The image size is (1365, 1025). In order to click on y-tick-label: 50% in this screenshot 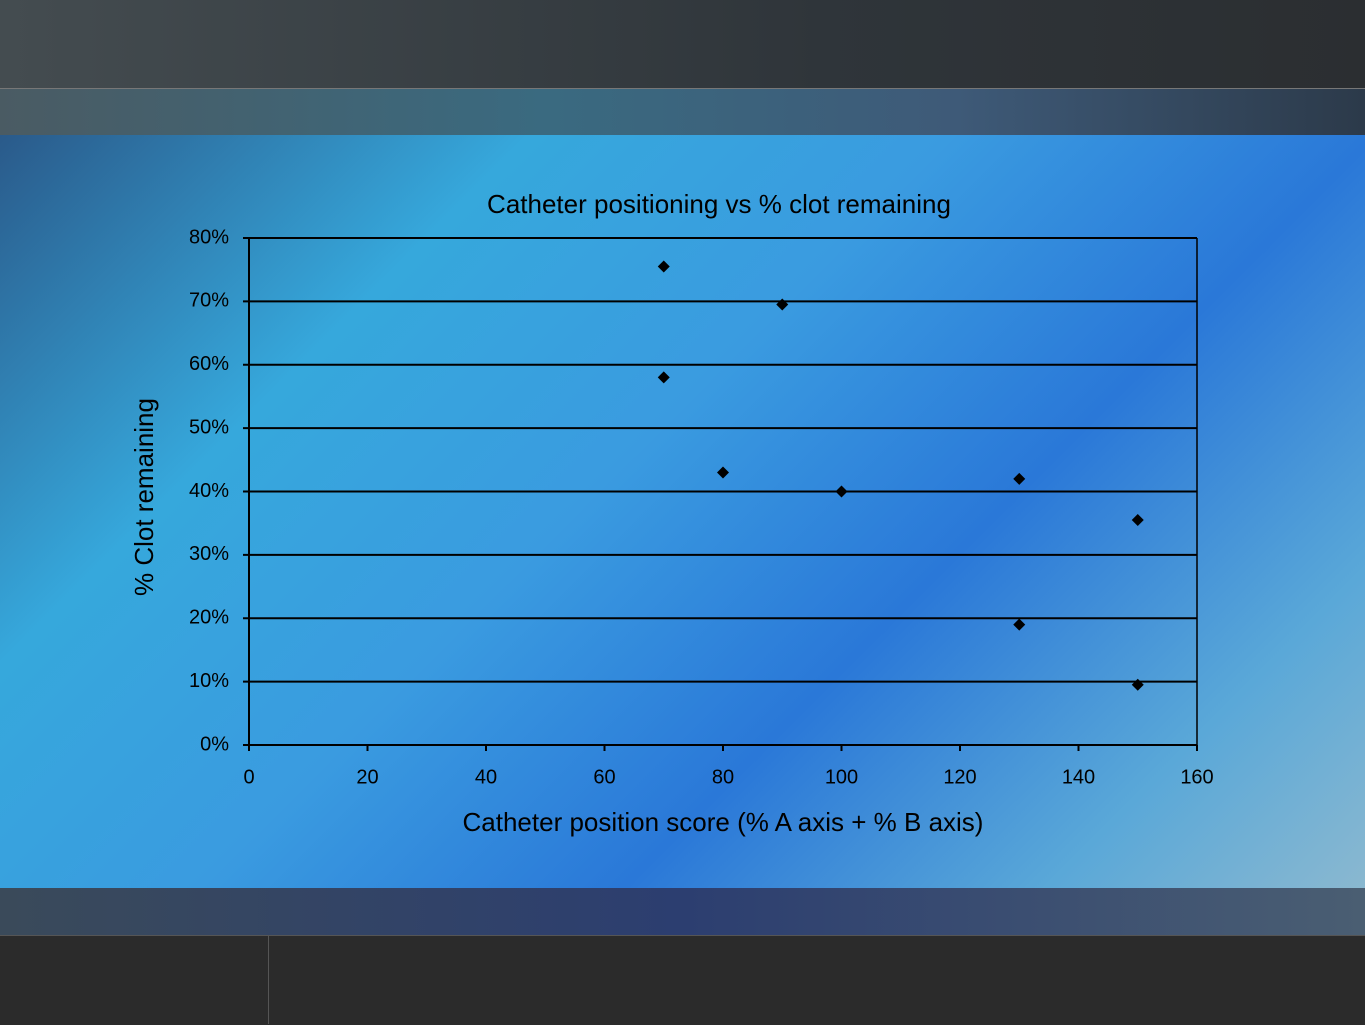, I will do `click(209, 427)`.